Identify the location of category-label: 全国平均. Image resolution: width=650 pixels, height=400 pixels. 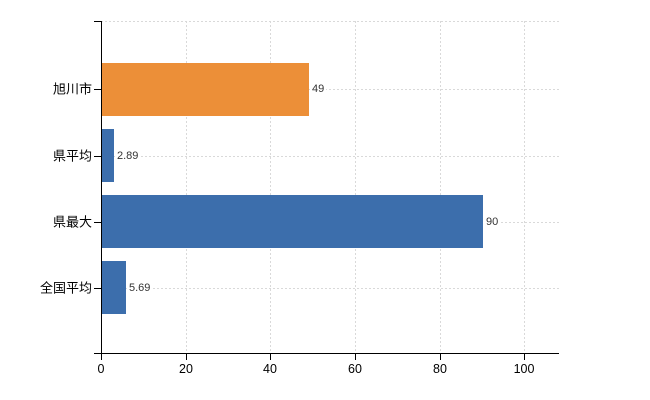
(65, 288).